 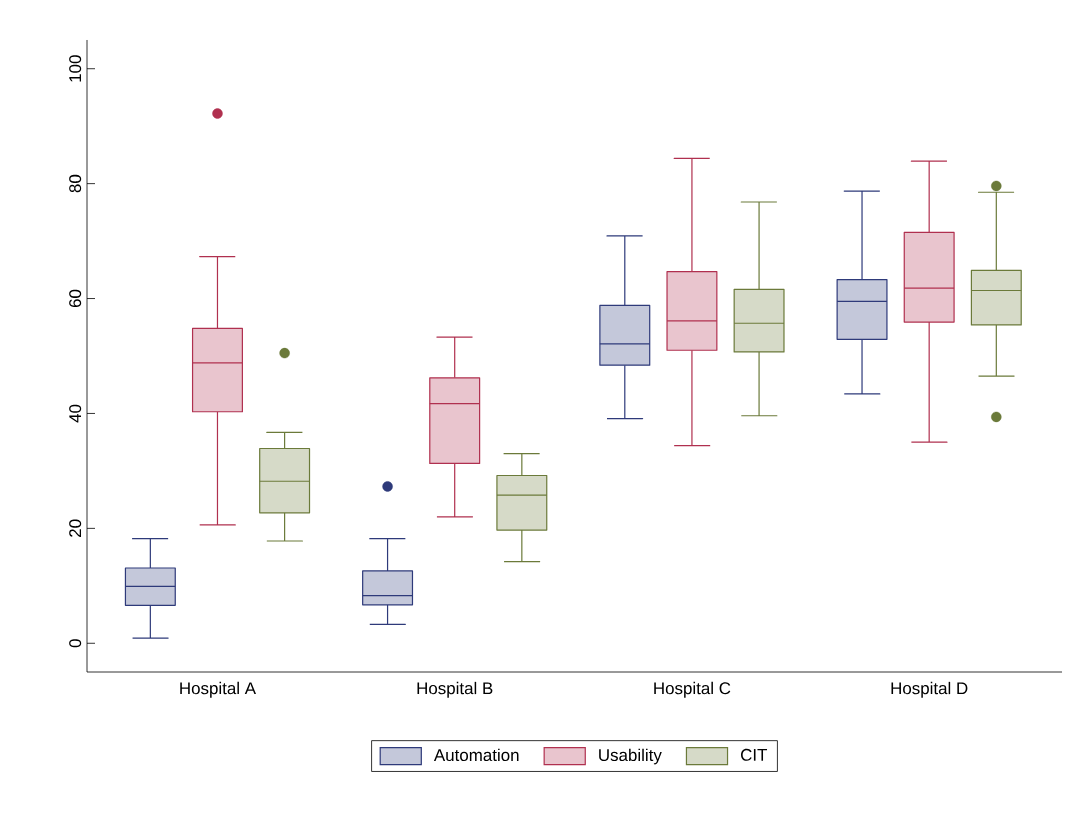 What do you see at coordinates (218, 689) in the screenshot?
I see `x-tick-label: Hospital A` at bounding box center [218, 689].